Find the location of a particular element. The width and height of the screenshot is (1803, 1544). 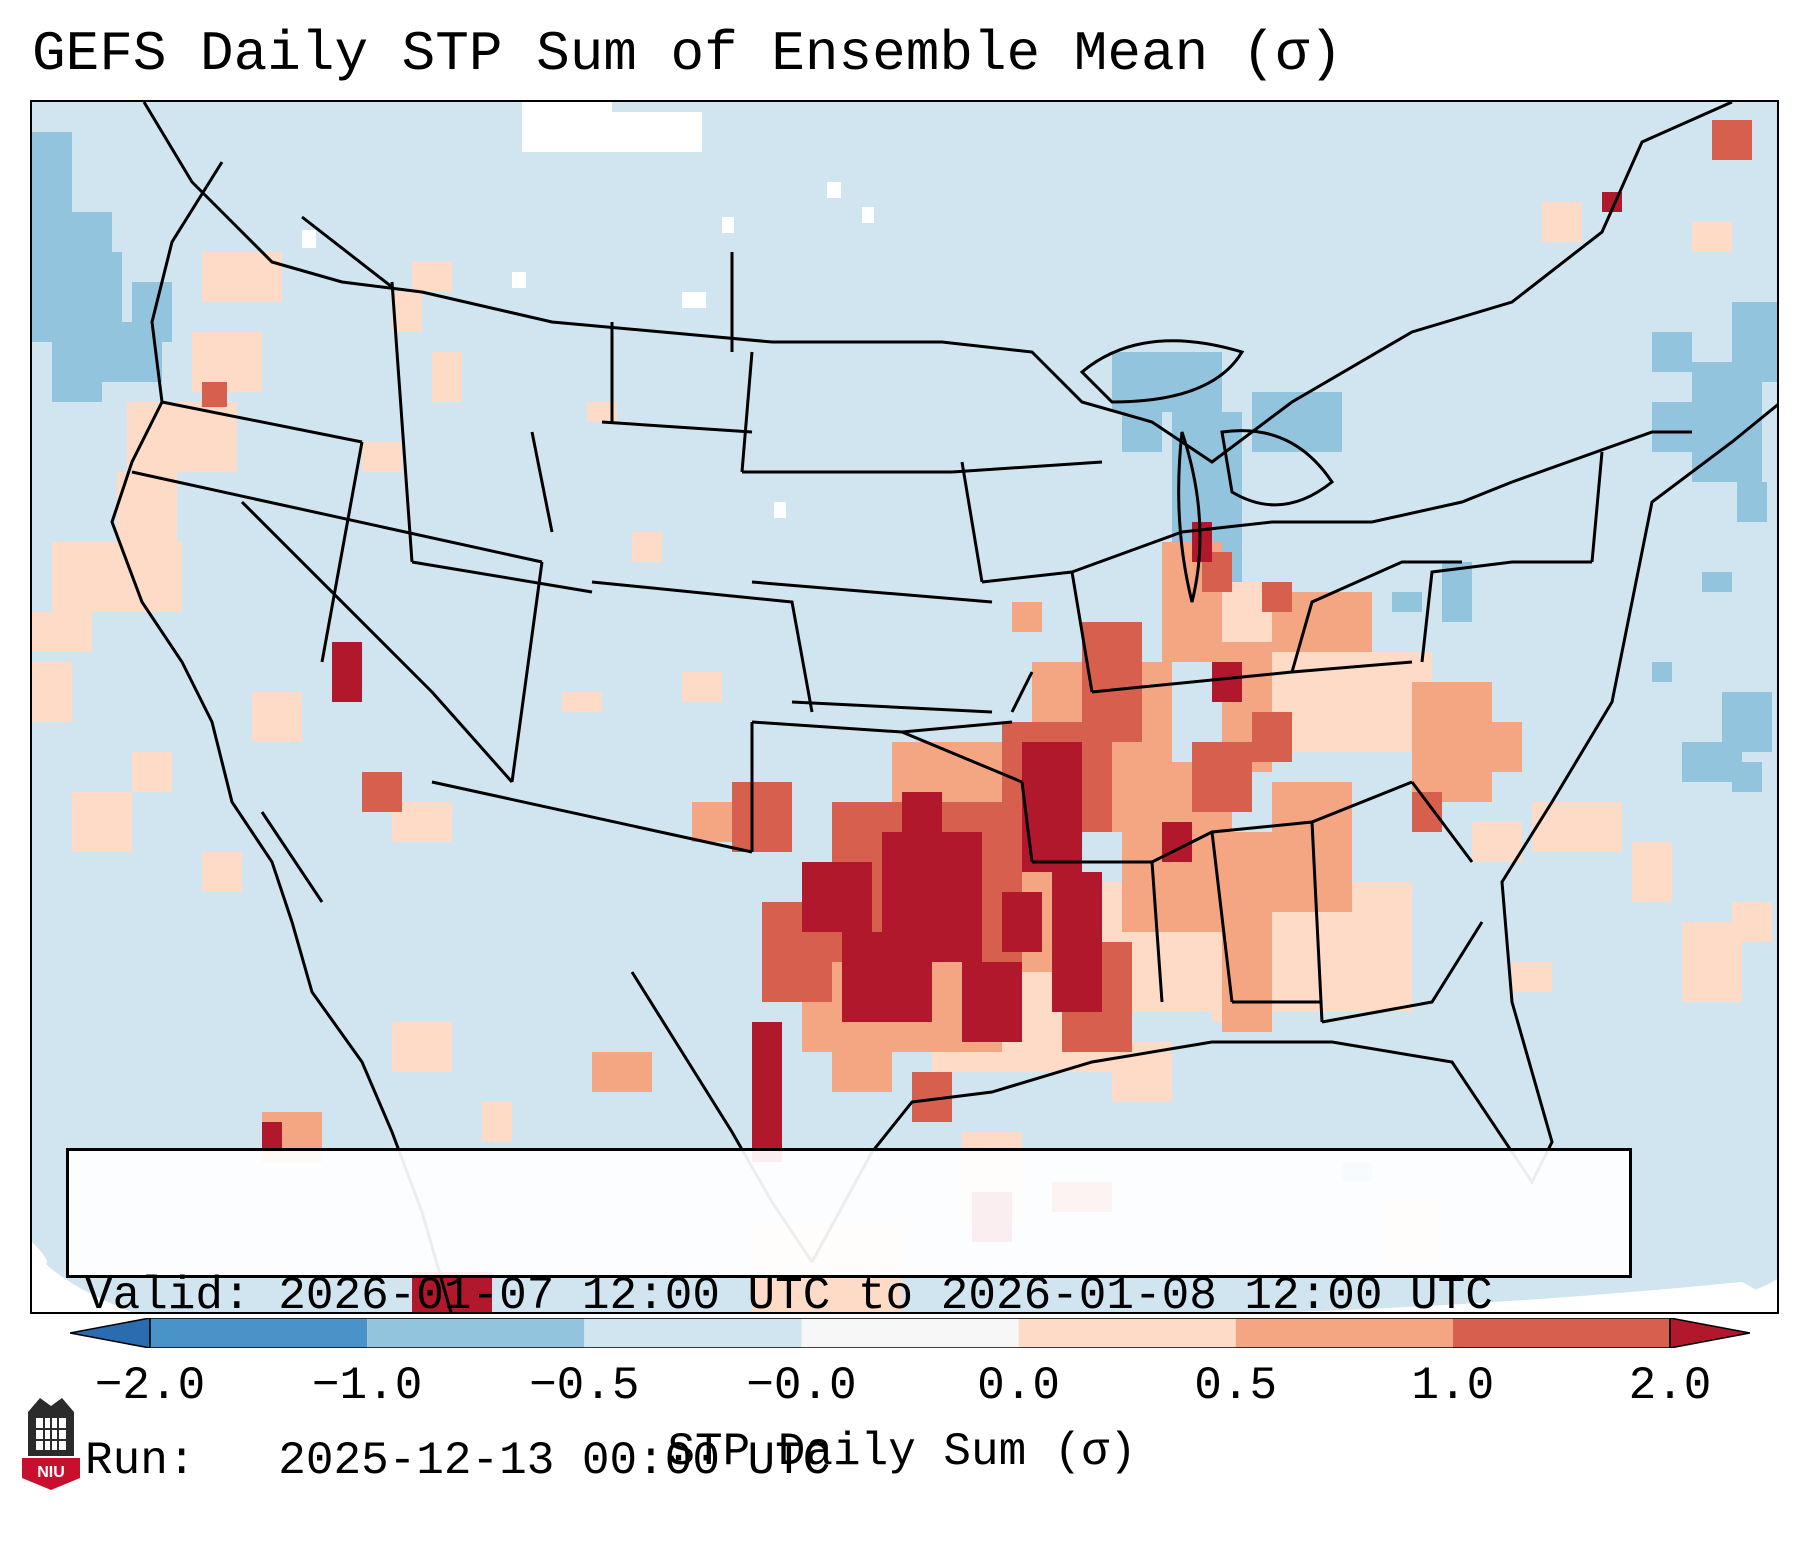

colorbar is located at coordinates (910, 1333).